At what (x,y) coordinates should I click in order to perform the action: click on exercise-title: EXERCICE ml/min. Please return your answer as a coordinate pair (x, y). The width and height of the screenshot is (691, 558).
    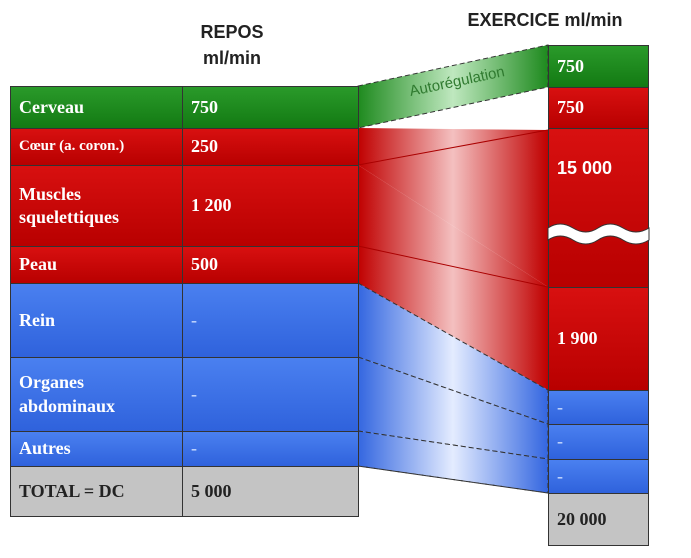
    Looking at the image, I should click on (545, 20).